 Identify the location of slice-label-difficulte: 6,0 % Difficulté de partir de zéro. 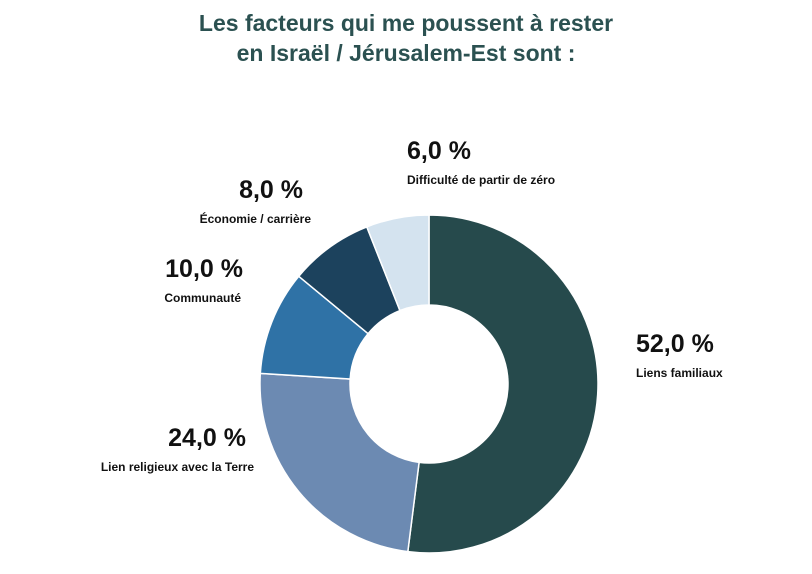
(481, 162).